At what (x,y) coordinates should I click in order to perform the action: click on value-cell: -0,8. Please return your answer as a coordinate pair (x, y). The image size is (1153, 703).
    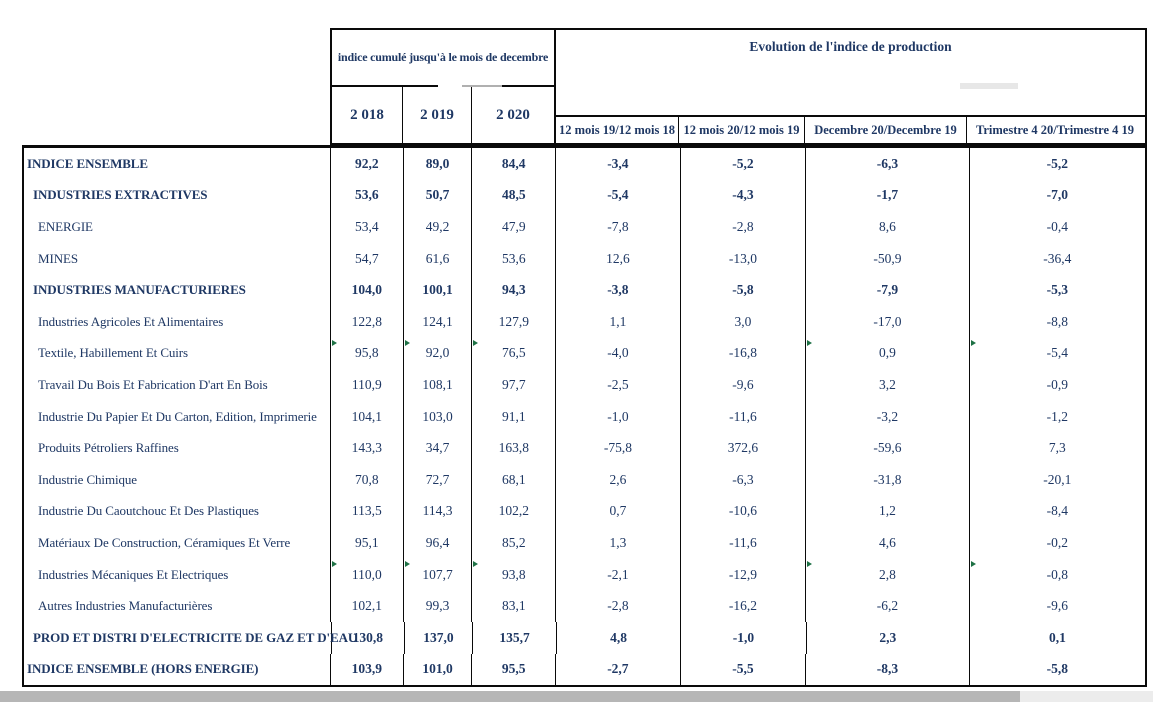
    Looking at the image, I should click on (1057, 575).